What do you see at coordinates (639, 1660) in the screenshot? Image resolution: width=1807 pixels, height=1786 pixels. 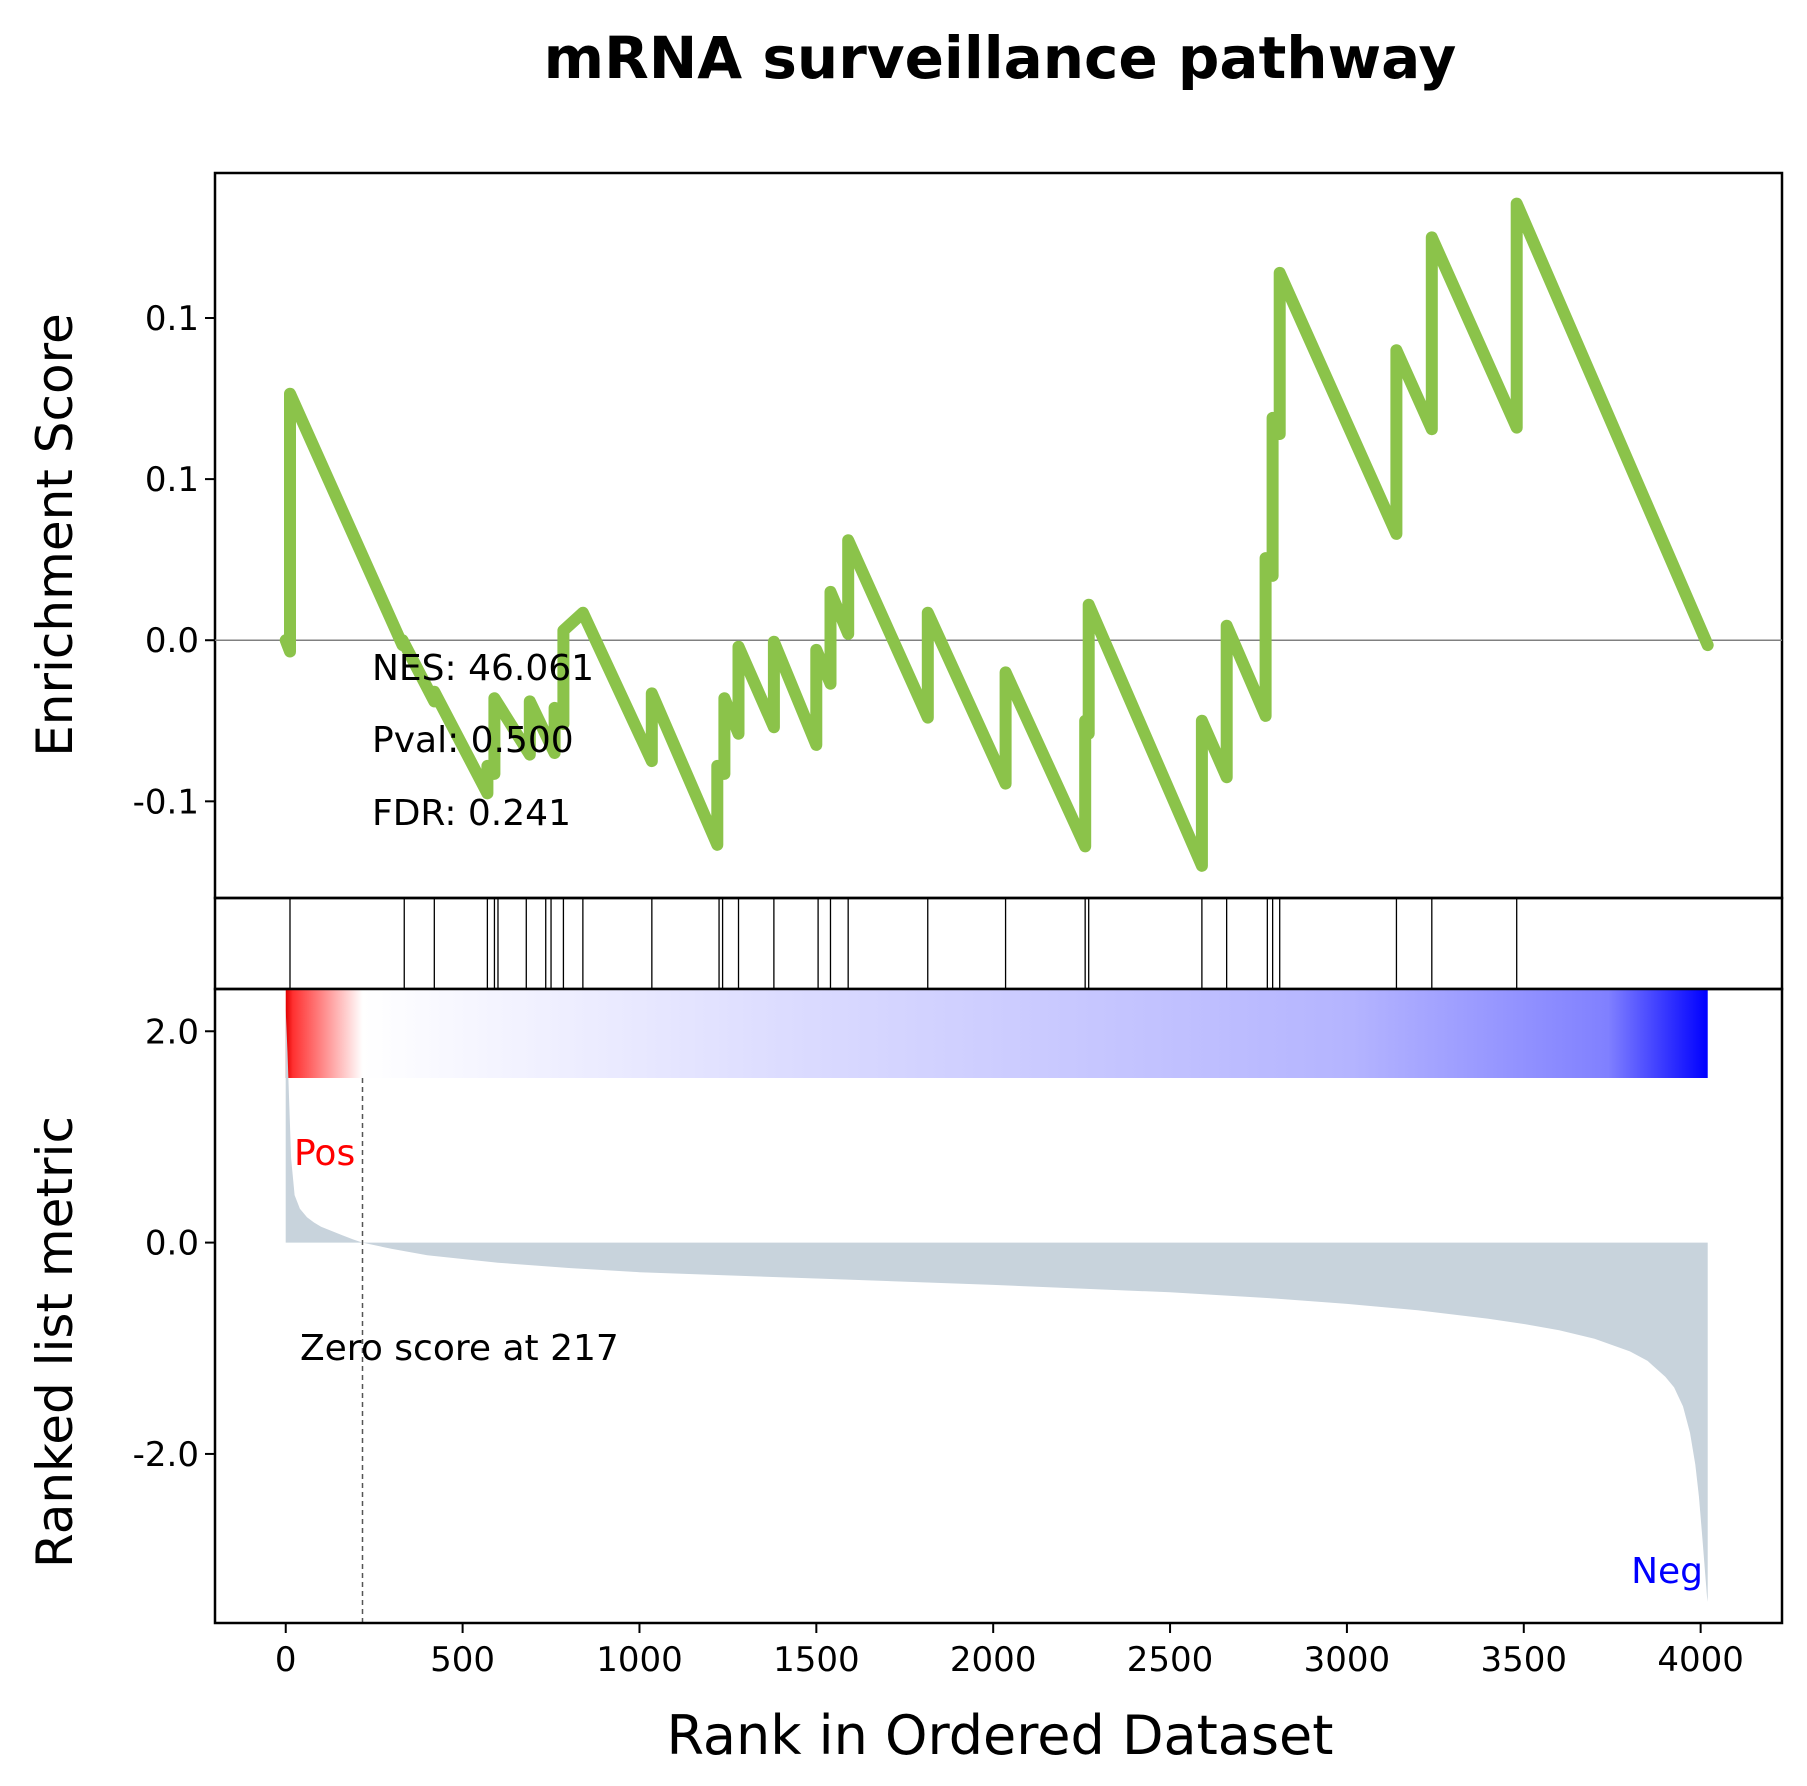 I see `x-tick-label: 1000` at bounding box center [639, 1660].